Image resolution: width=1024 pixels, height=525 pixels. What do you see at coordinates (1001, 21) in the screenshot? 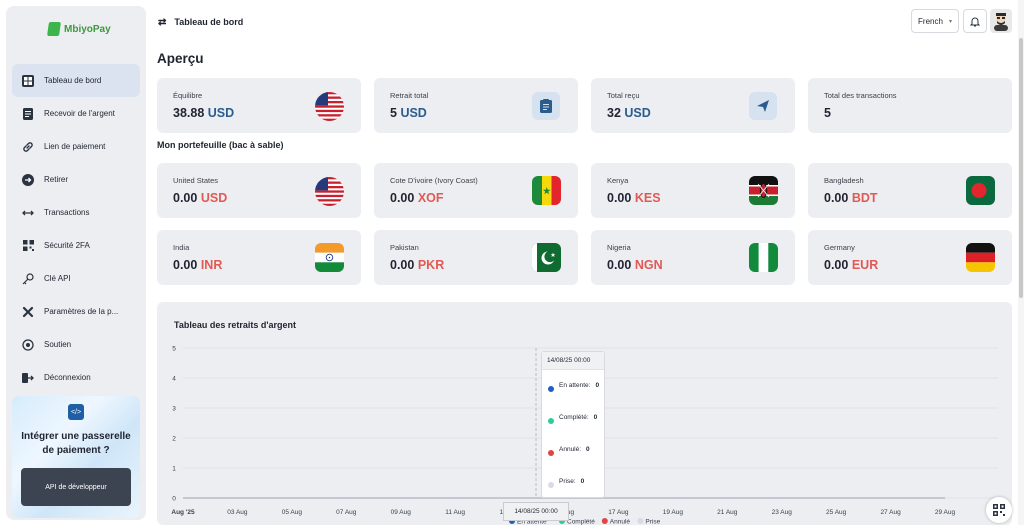
I see `avatar` at bounding box center [1001, 21].